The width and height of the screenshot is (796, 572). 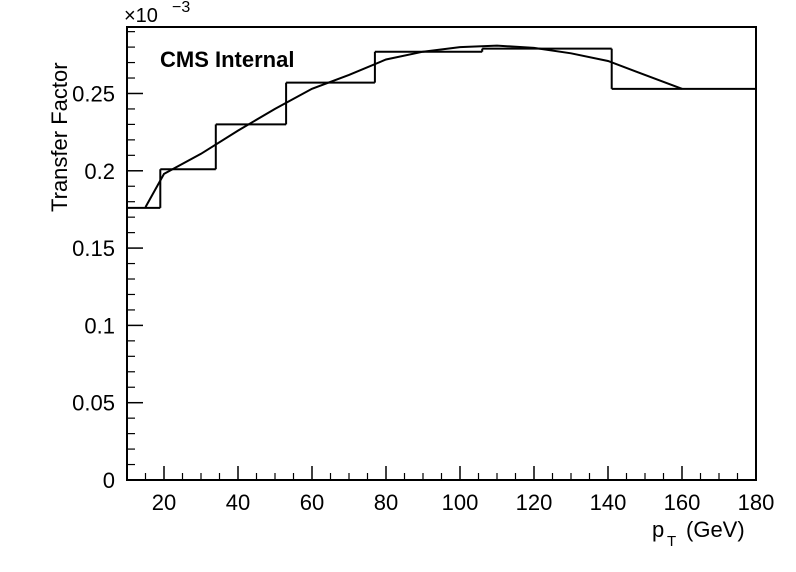 What do you see at coordinates (460, 502) in the screenshot?
I see `x-tick-label: 100` at bounding box center [460, 502].